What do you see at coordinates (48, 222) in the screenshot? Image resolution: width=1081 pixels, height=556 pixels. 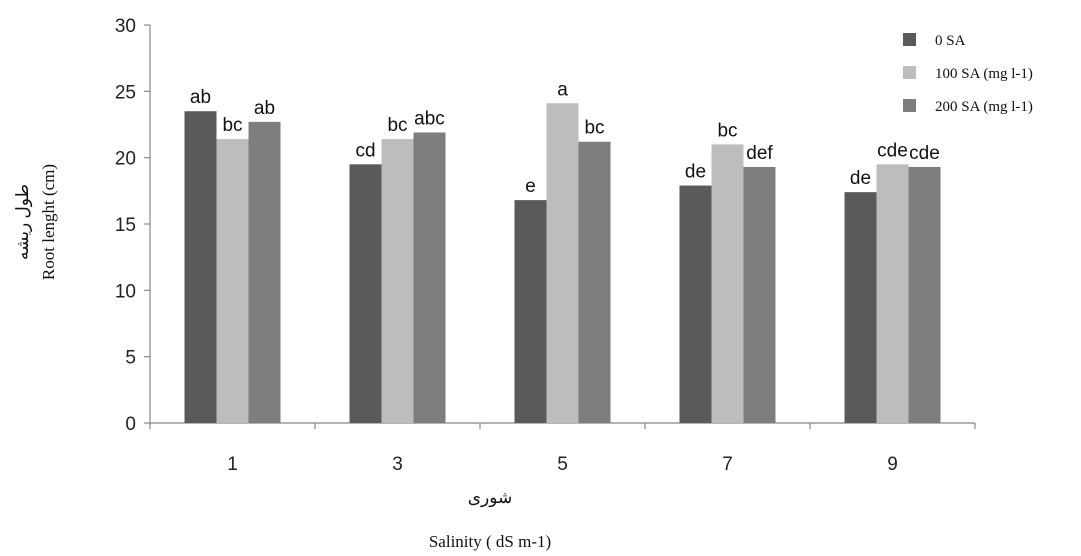 I see `y-axis-title-en: Root lenght (cm)` at bounding box center [48, 222].